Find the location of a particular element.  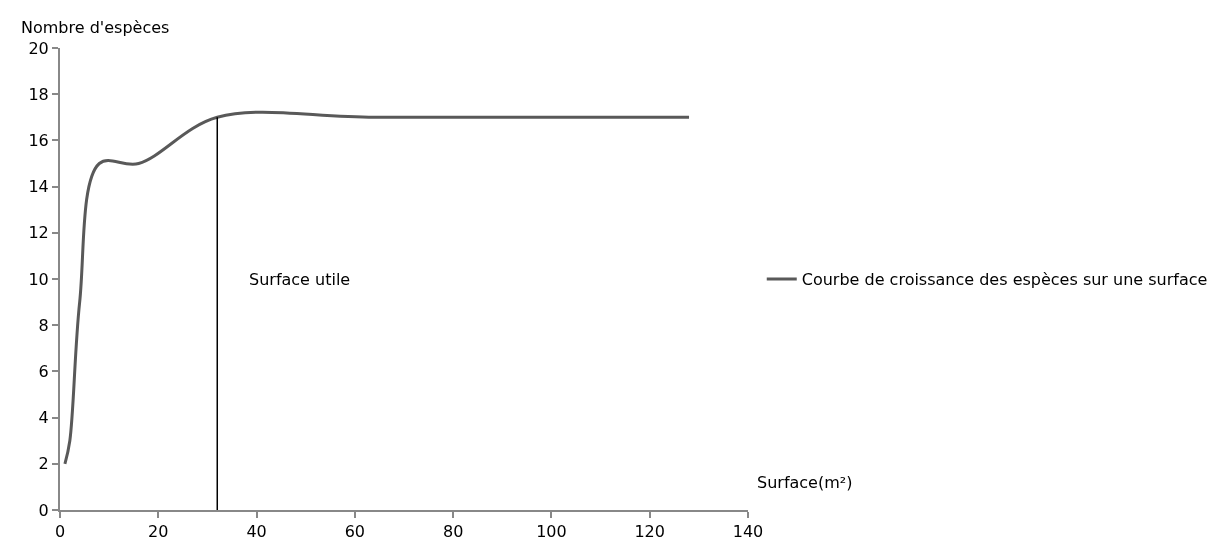

x-axis-title: Surface(m²) is located at coordinates (805, 482).